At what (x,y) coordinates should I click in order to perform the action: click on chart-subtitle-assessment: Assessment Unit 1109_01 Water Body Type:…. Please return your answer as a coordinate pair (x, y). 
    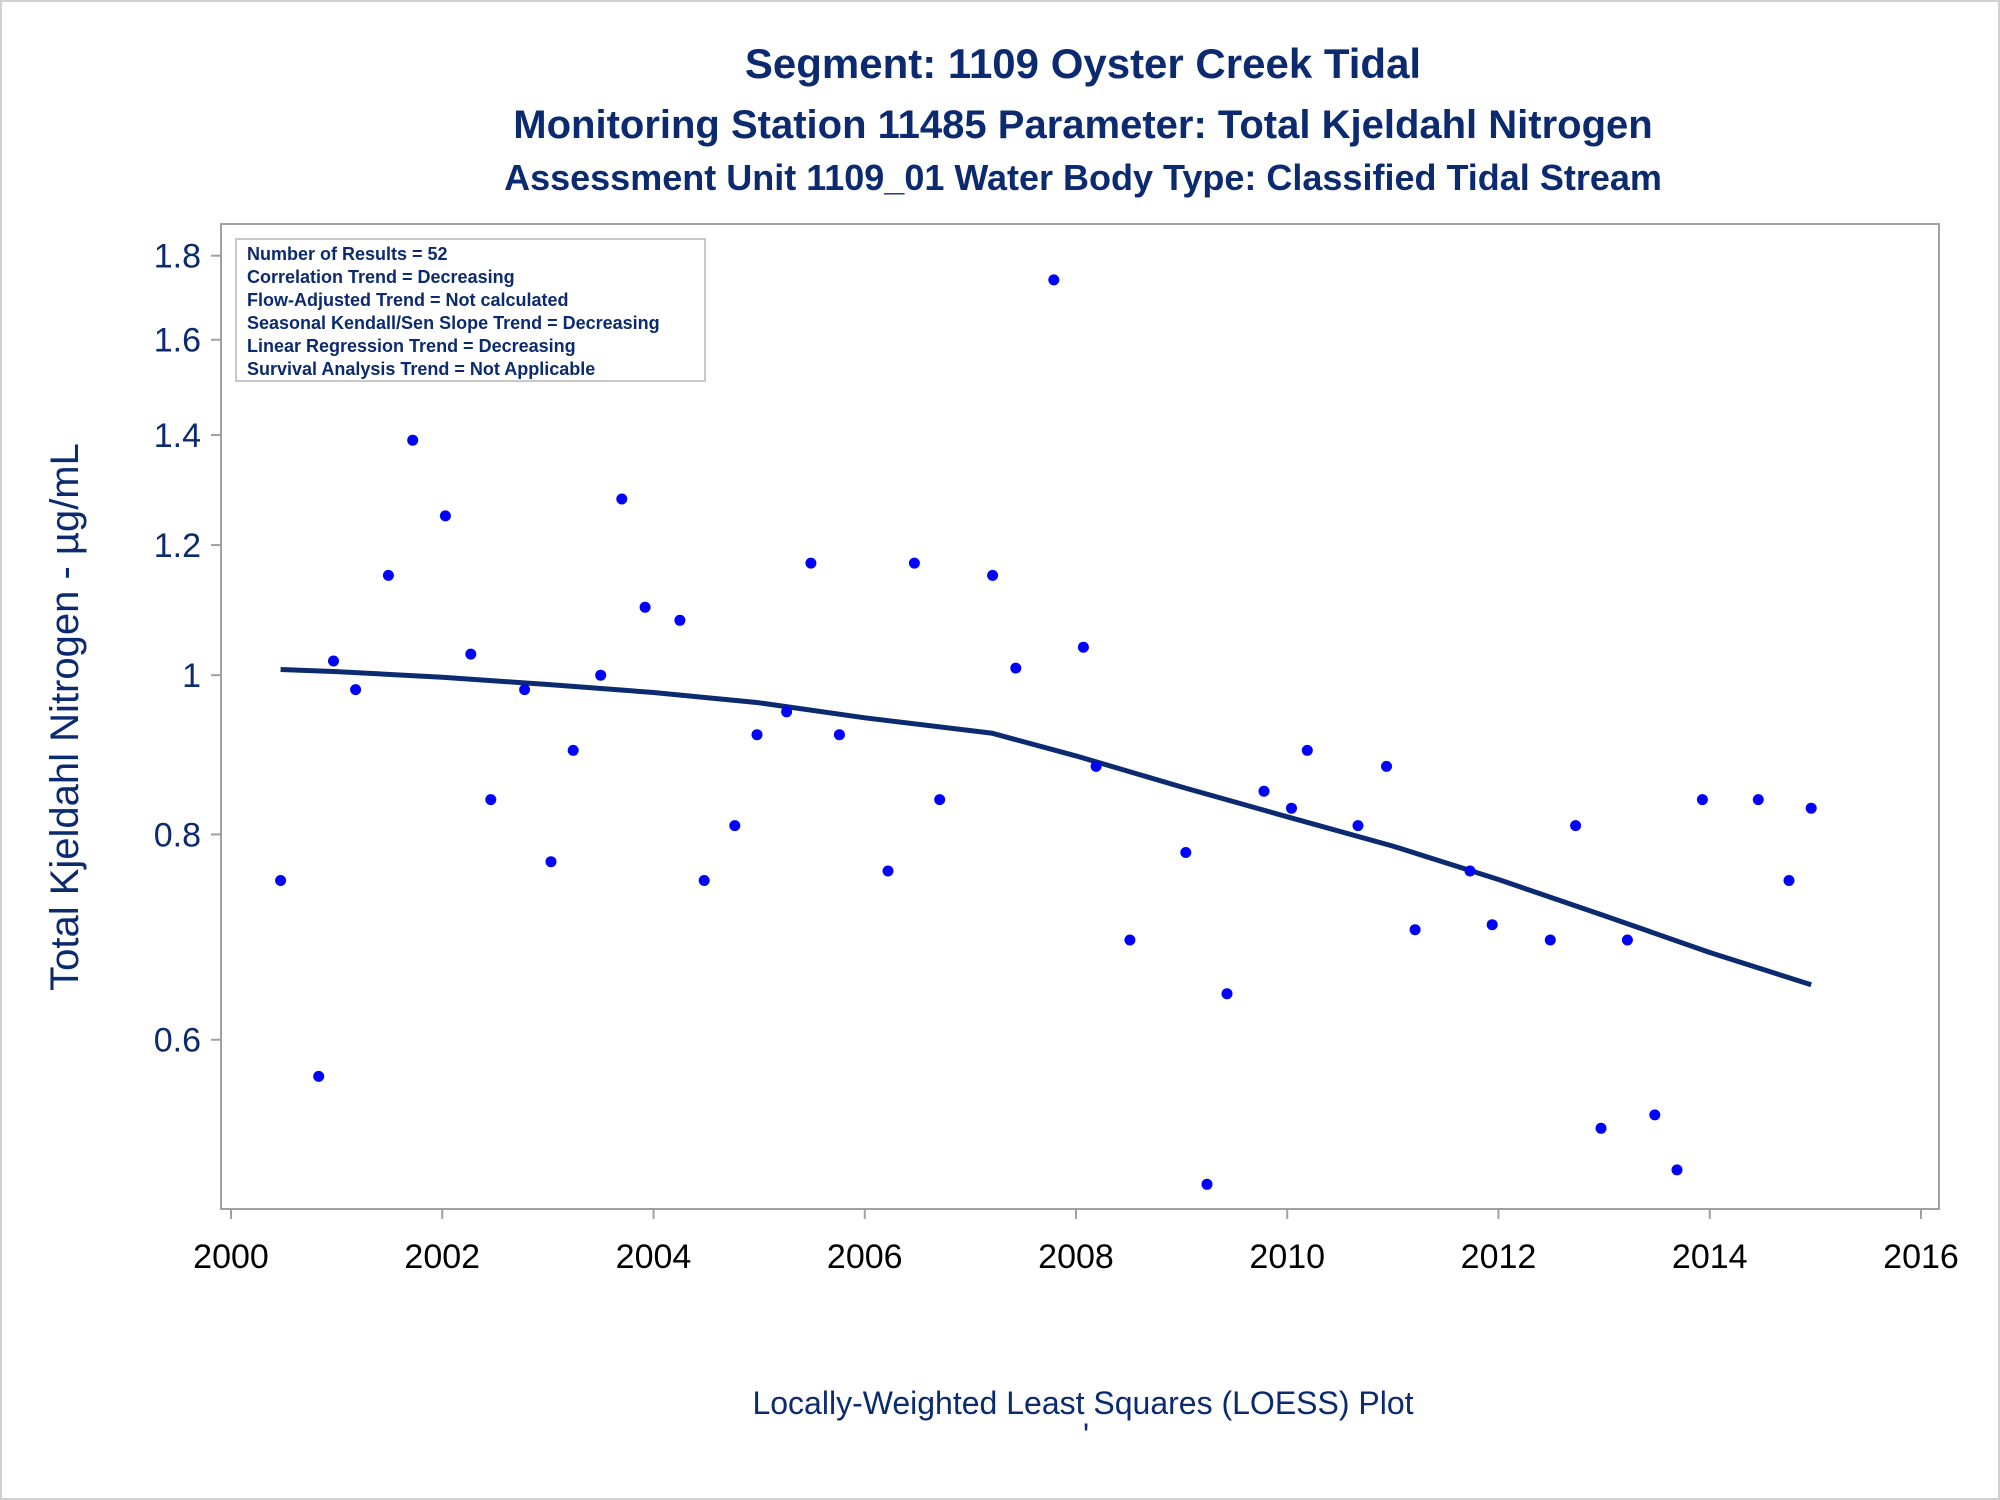
    Looking at the image, I should click on (1083, 177).